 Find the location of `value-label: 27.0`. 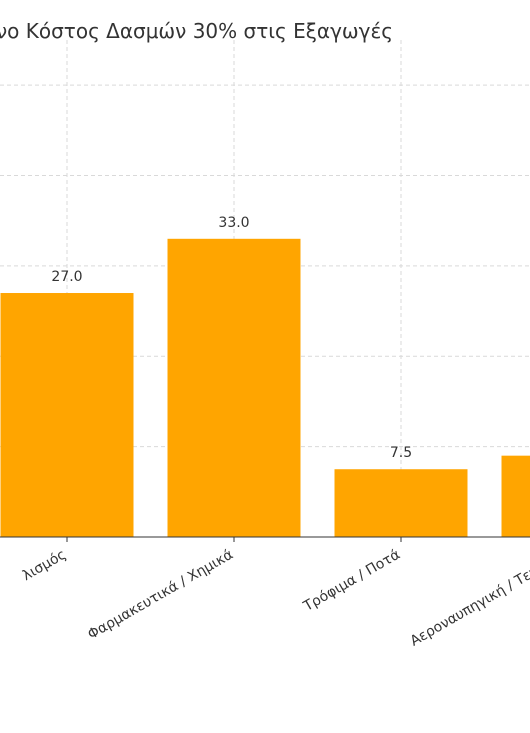

value-label: 27.0 is located at coordinates (66, 277).